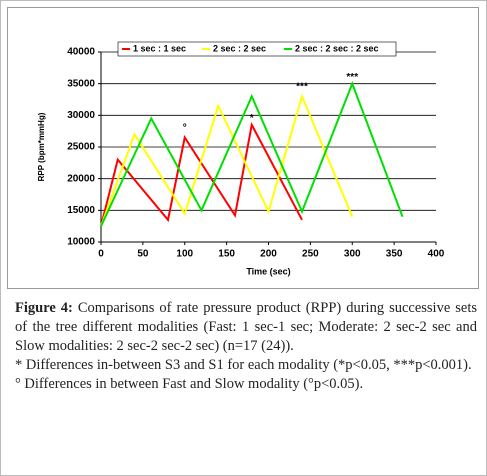 This screenshot has width=487, height=476. I want to click on y-tick-label: 35000, so click(81, 83).